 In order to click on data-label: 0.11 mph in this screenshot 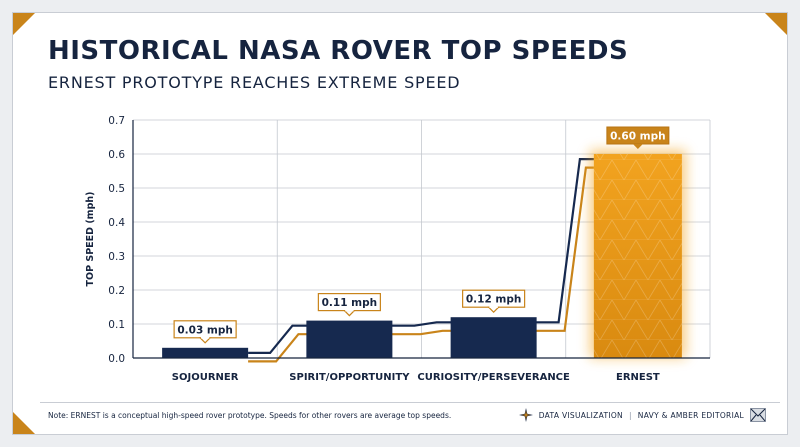, I will do `click(350, 303)`.